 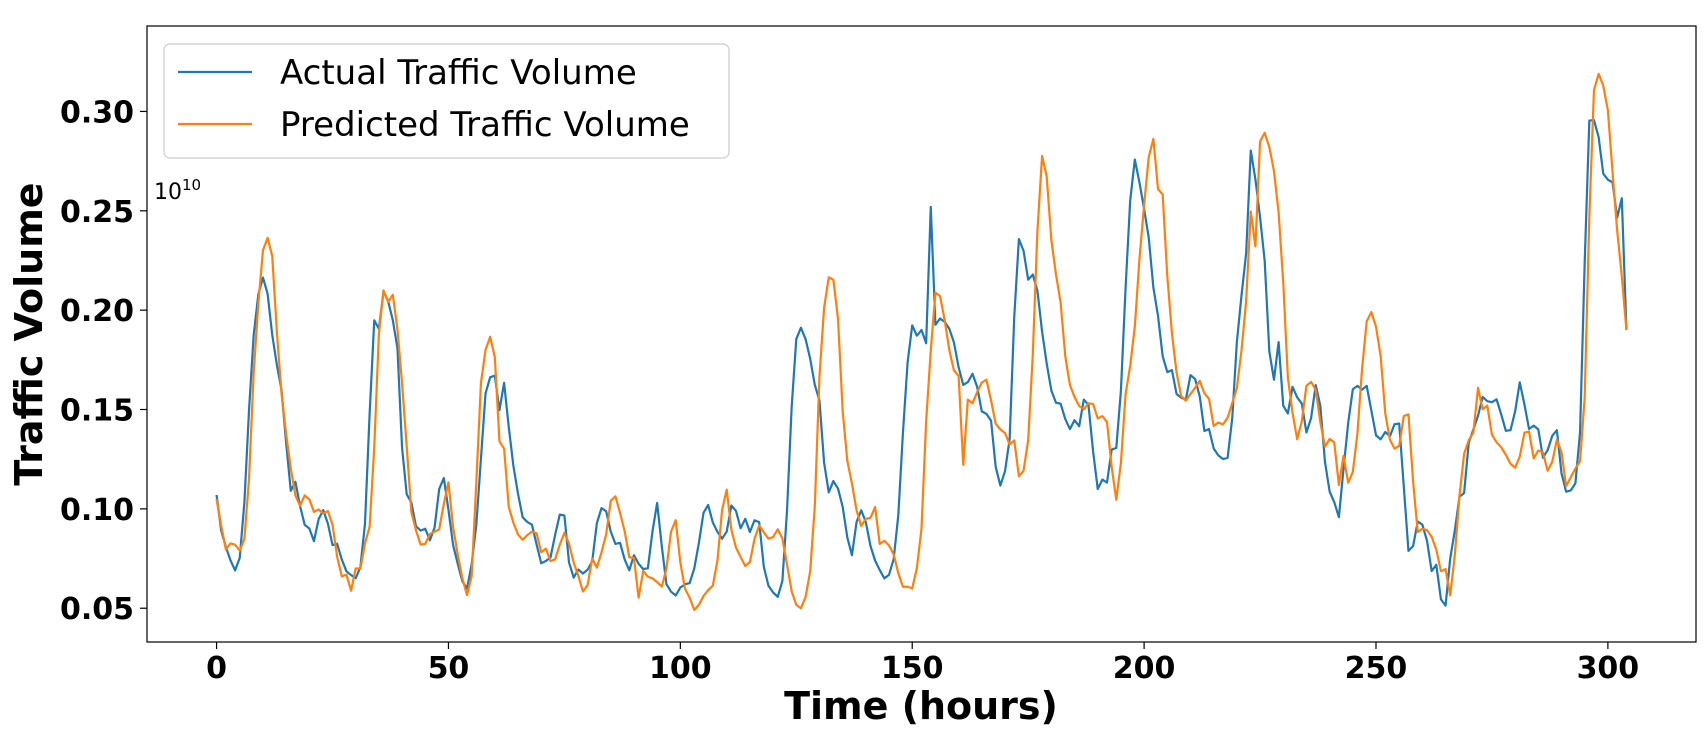 I want to click on x-tick-label: 200, so click(x=1144, y=668).